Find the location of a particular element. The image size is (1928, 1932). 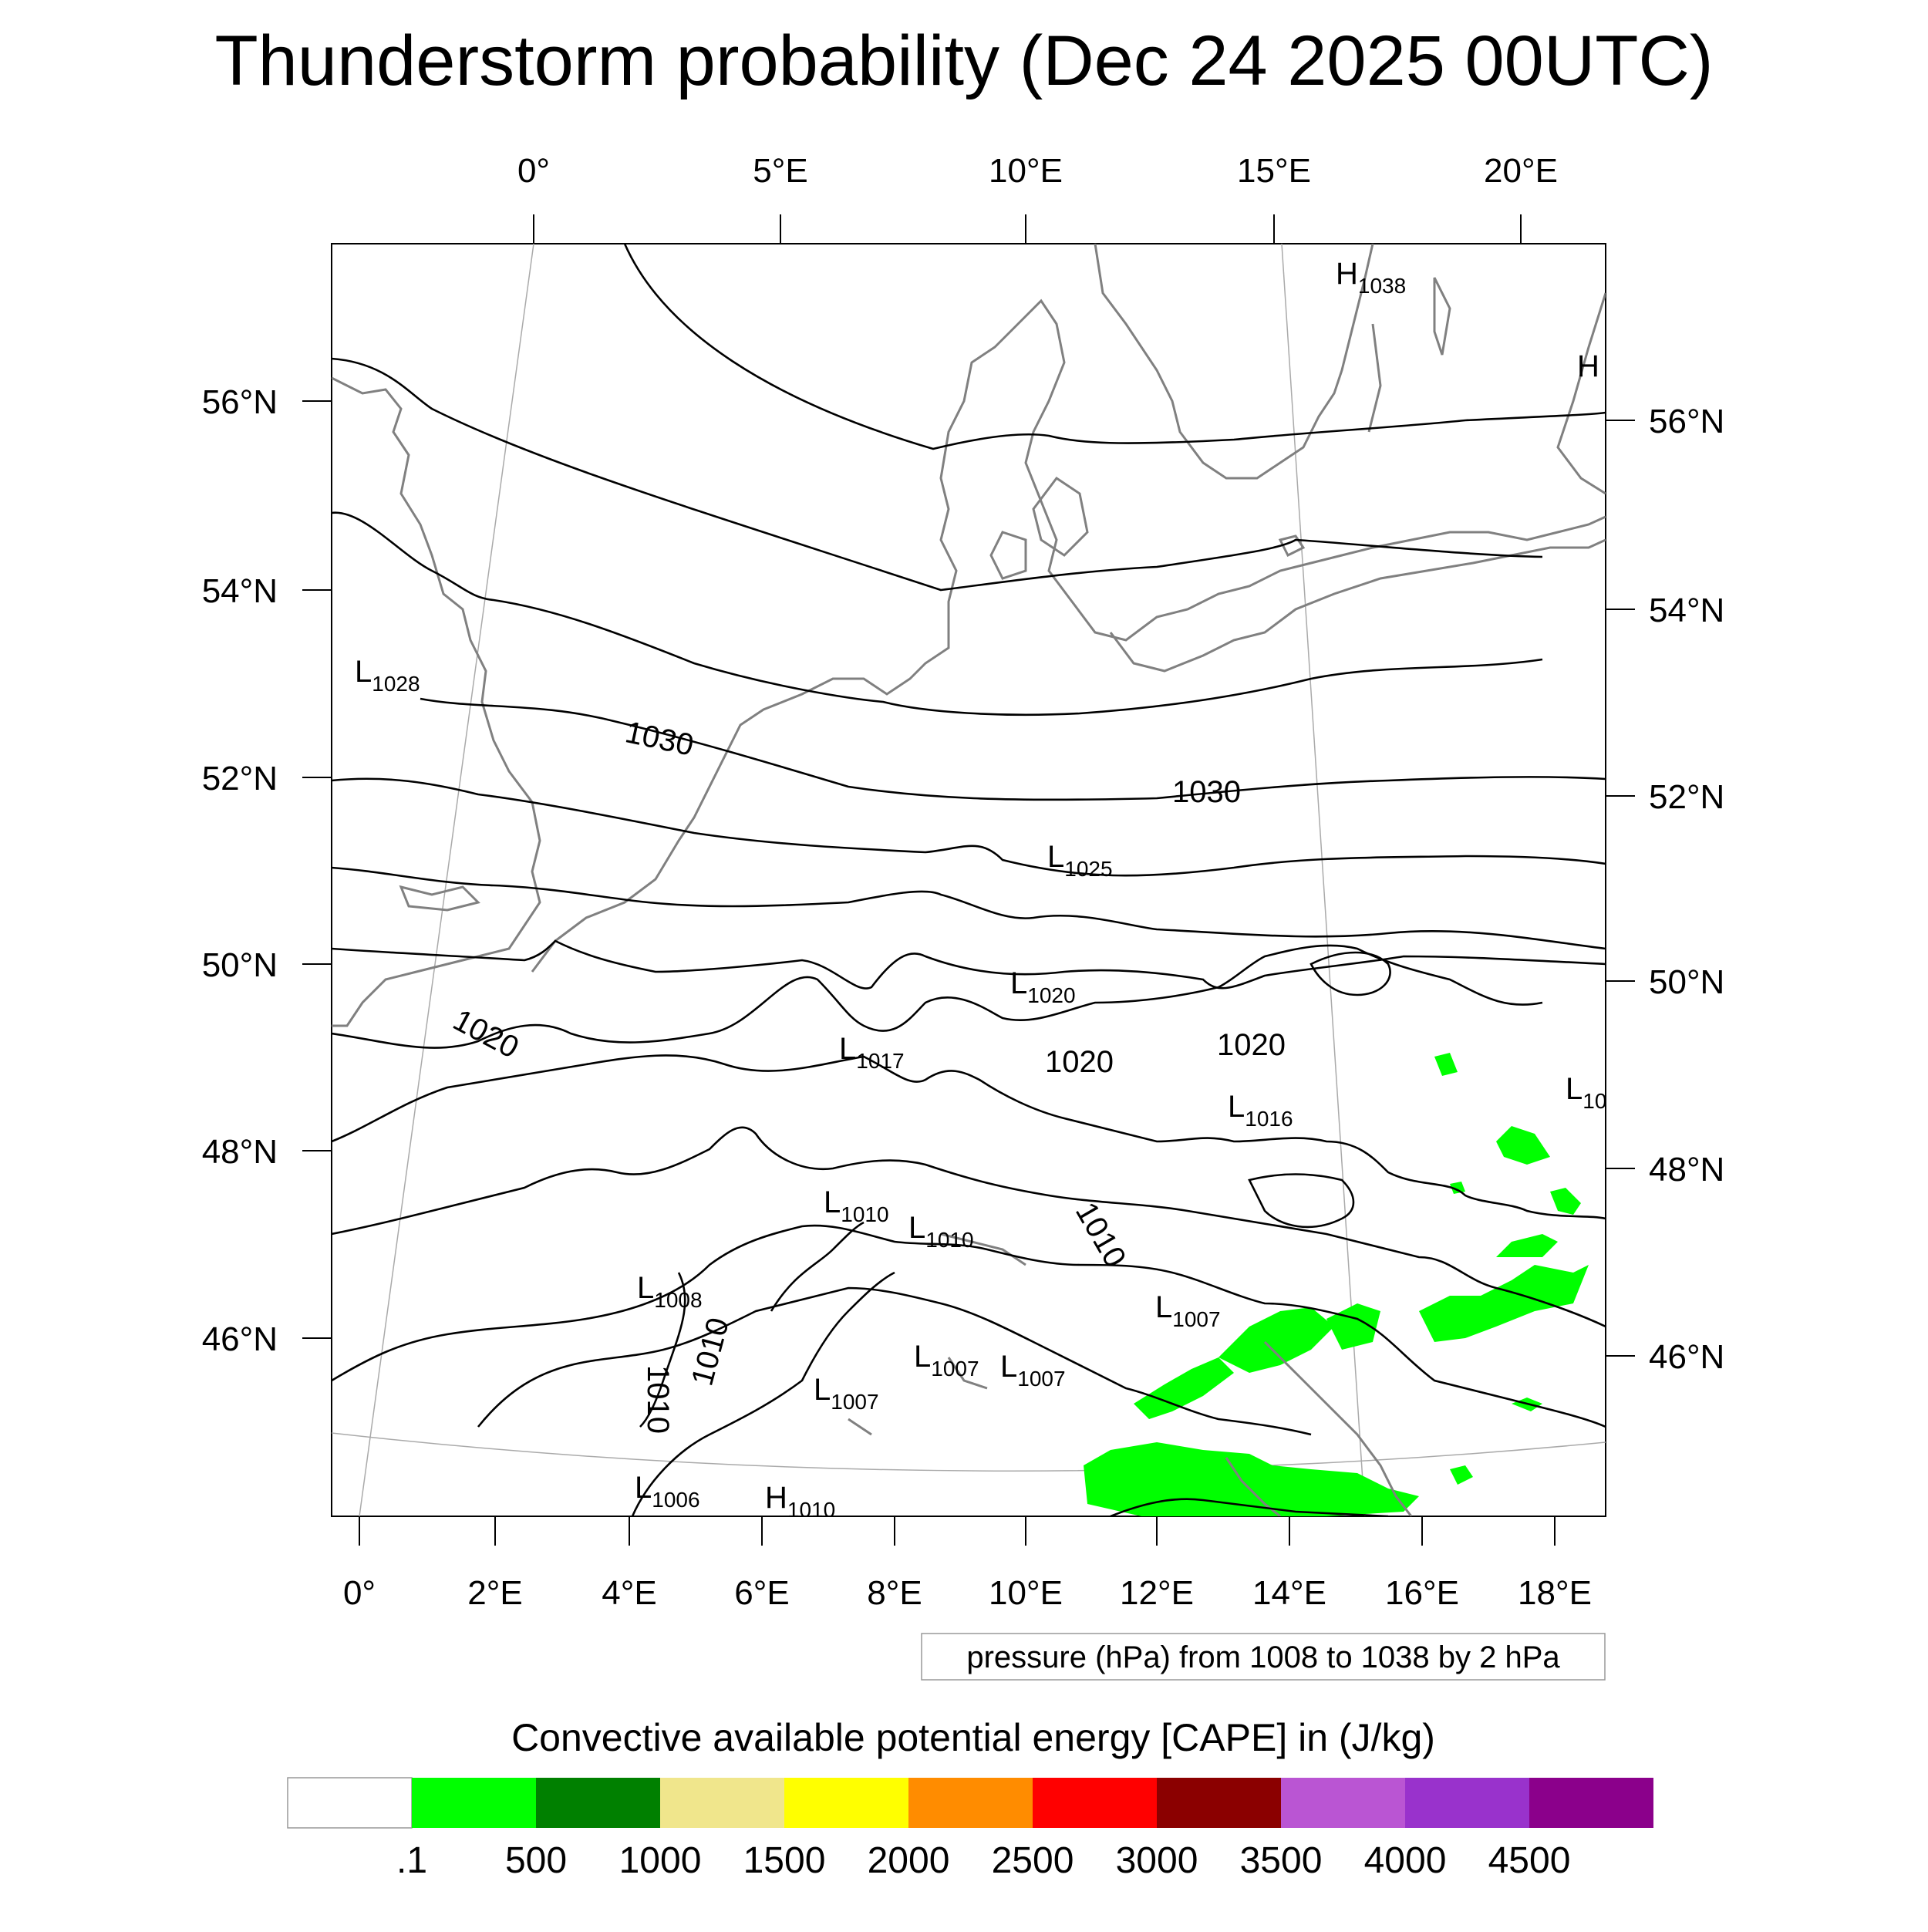

center-value: 1008 is located at coordinates (678, 1300).